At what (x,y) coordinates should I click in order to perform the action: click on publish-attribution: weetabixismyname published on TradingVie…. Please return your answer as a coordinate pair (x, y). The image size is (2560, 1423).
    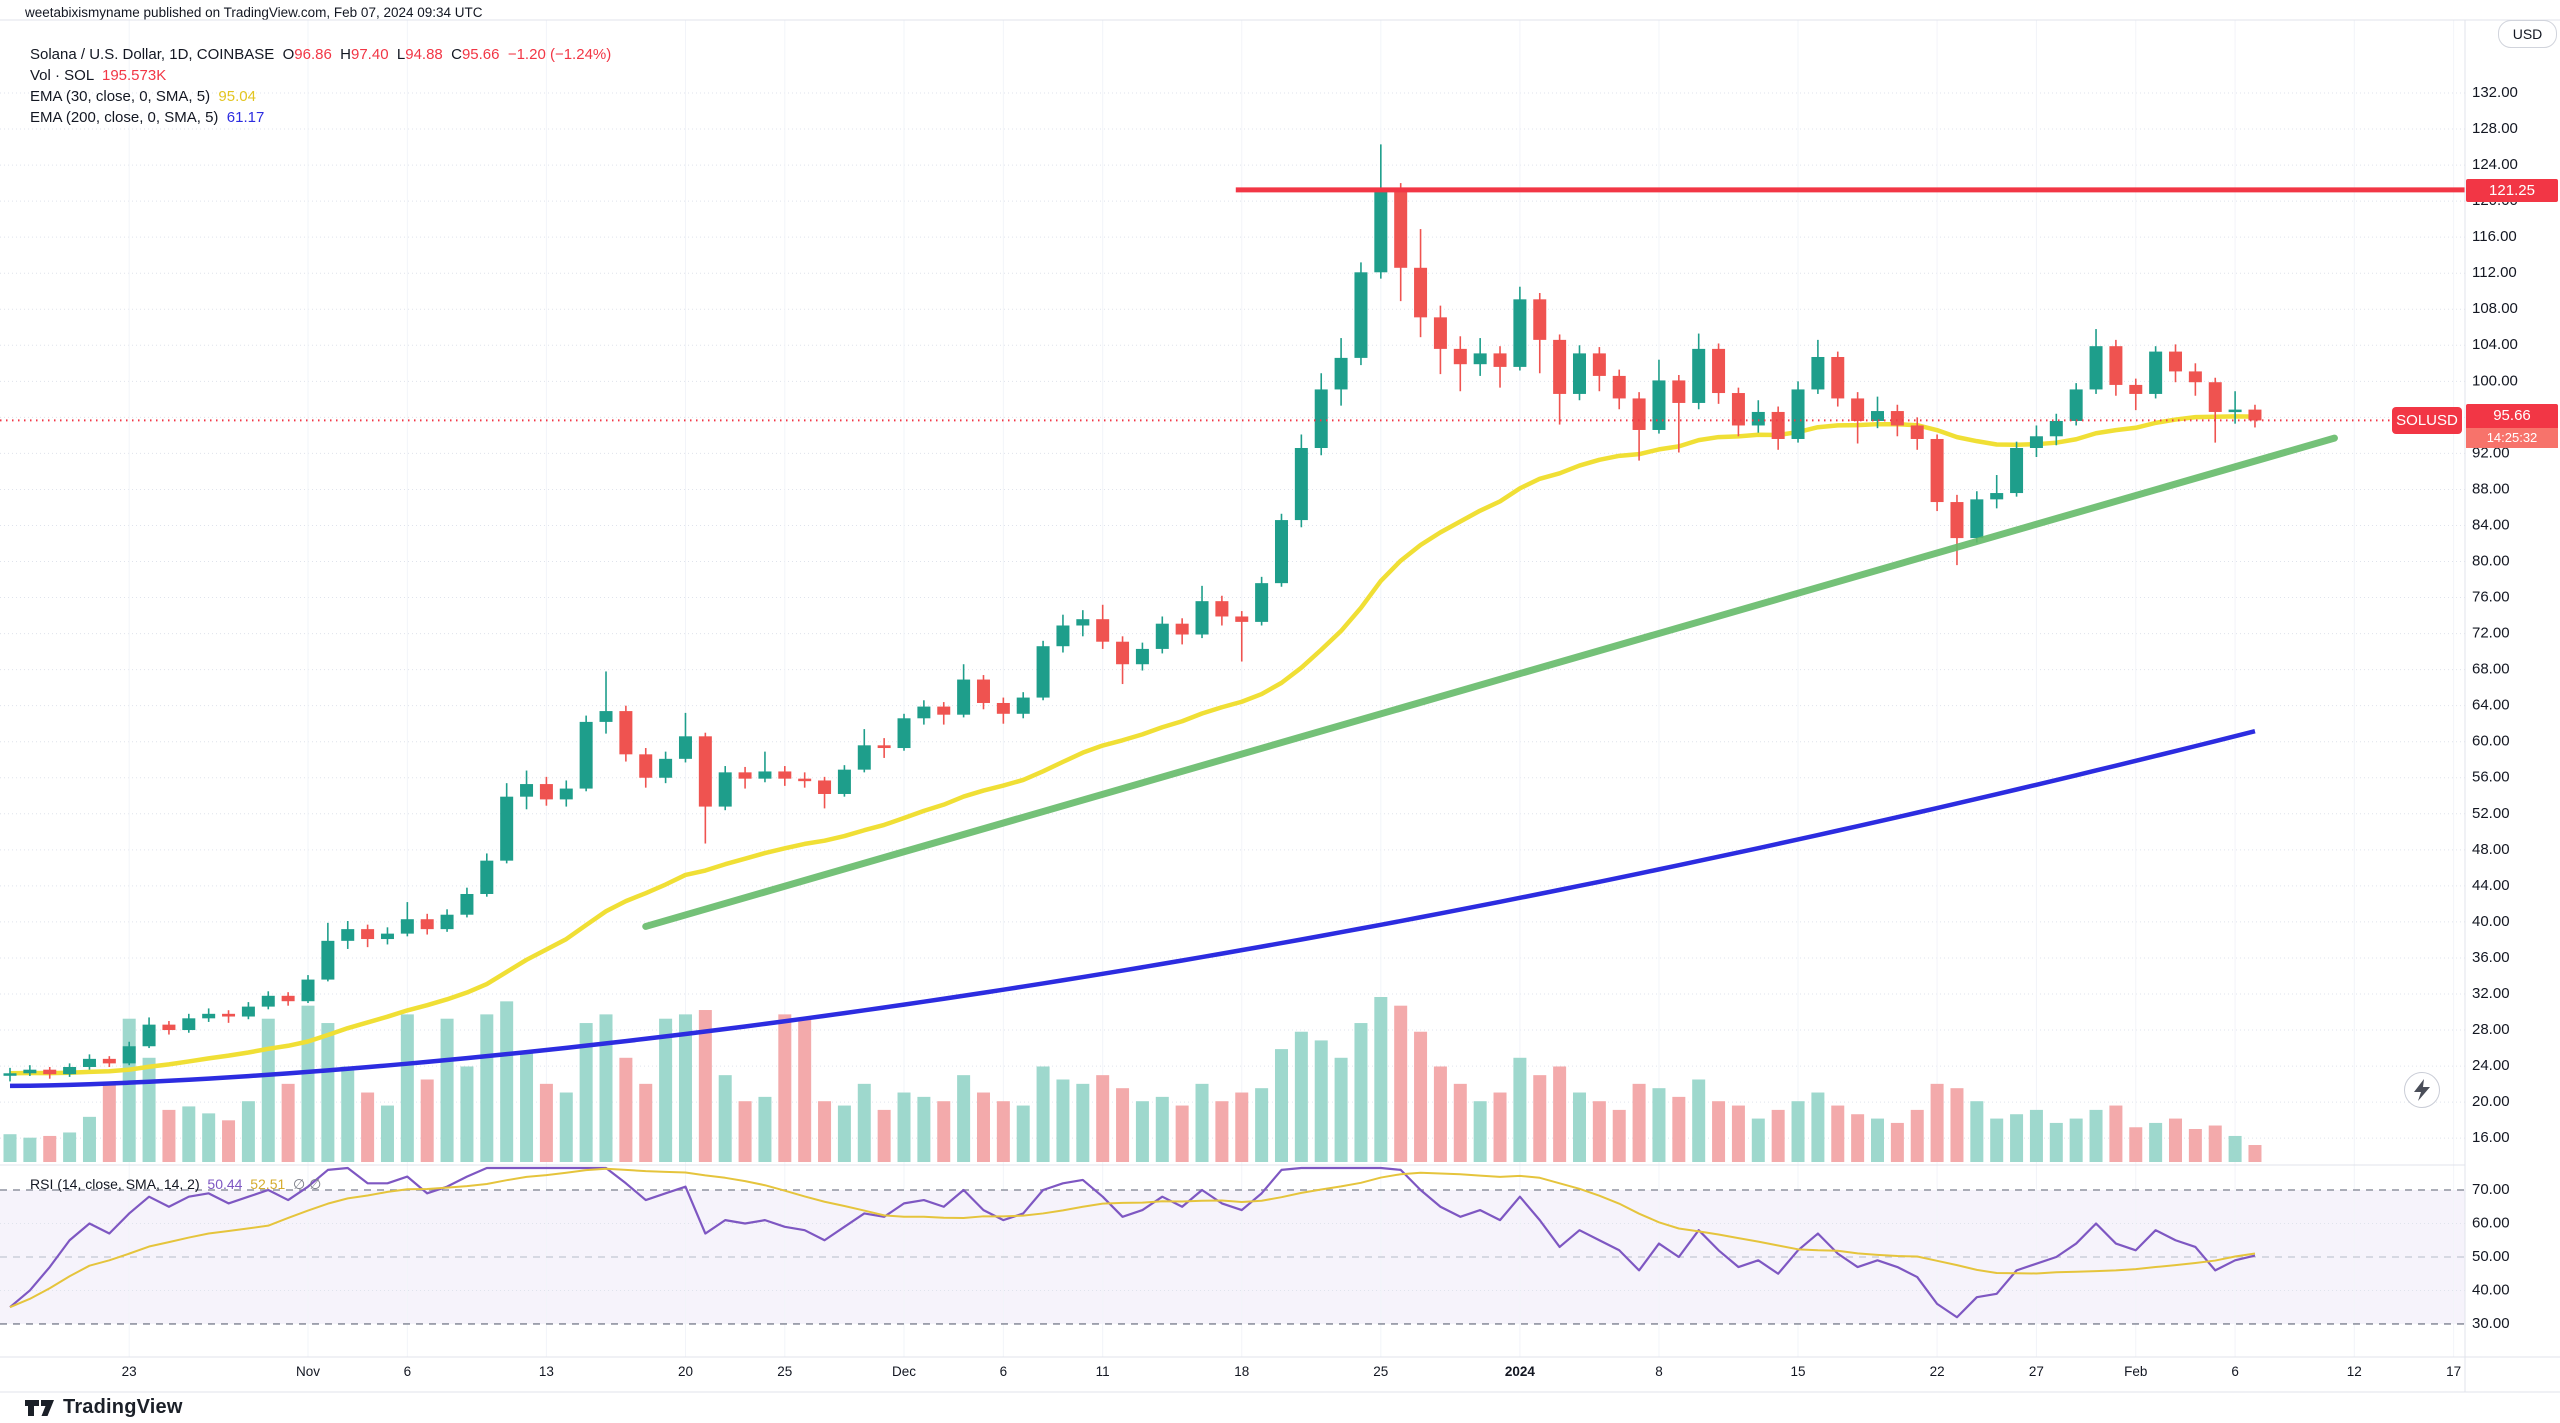
    Looking at the image, I should click on (254, 12).